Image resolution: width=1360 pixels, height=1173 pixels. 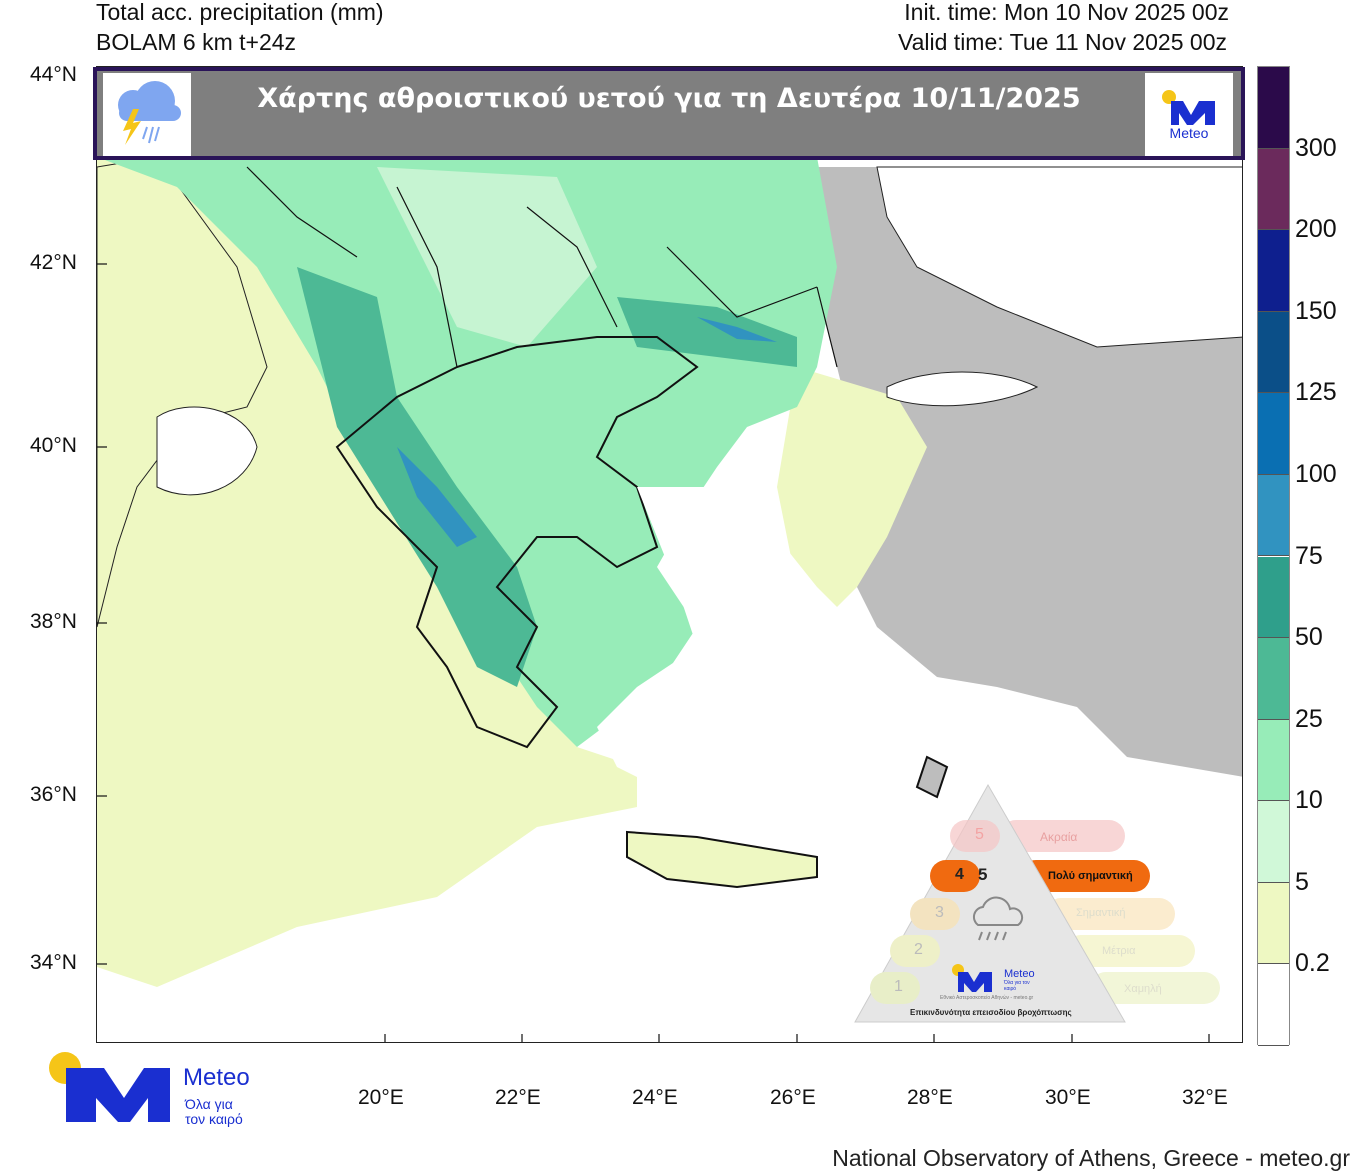 I want to click on lat-tick: 36°N, so click(x=53, y=794).